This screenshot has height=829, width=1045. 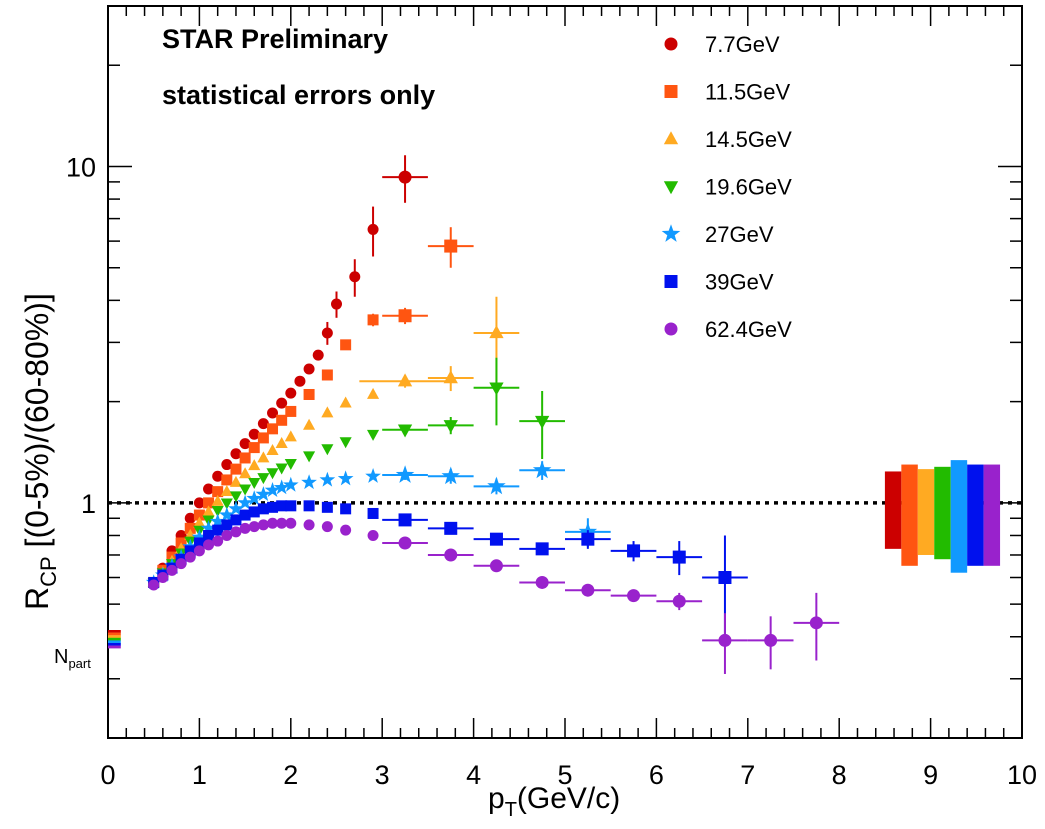 What do you see at coordinates (79, 663) in the screenshot?
I see `npart-label-sub: part` at bounding box center [79, 663].